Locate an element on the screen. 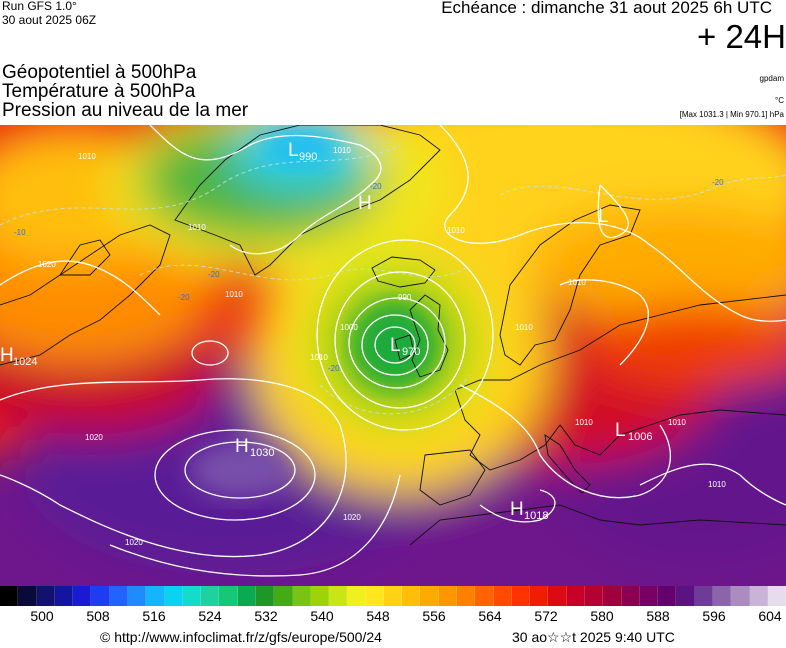 The image size is (786, 648). pressure-max-min: [Max 1031.3 | Min 970.1] hPa is located at coordinates (731, 114).